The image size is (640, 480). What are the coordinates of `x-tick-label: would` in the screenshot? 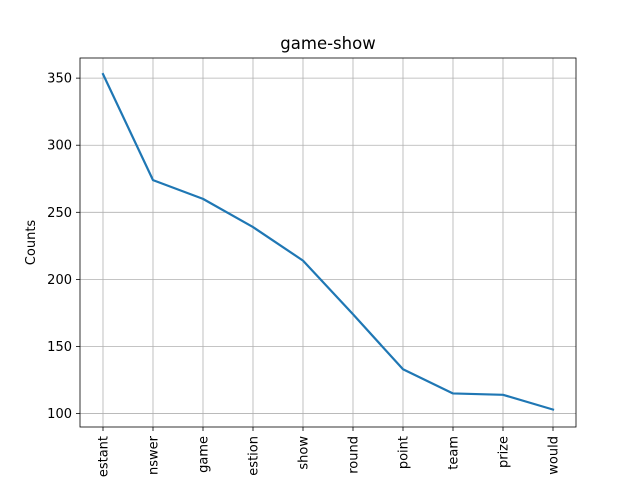 It's located at (554, 455).